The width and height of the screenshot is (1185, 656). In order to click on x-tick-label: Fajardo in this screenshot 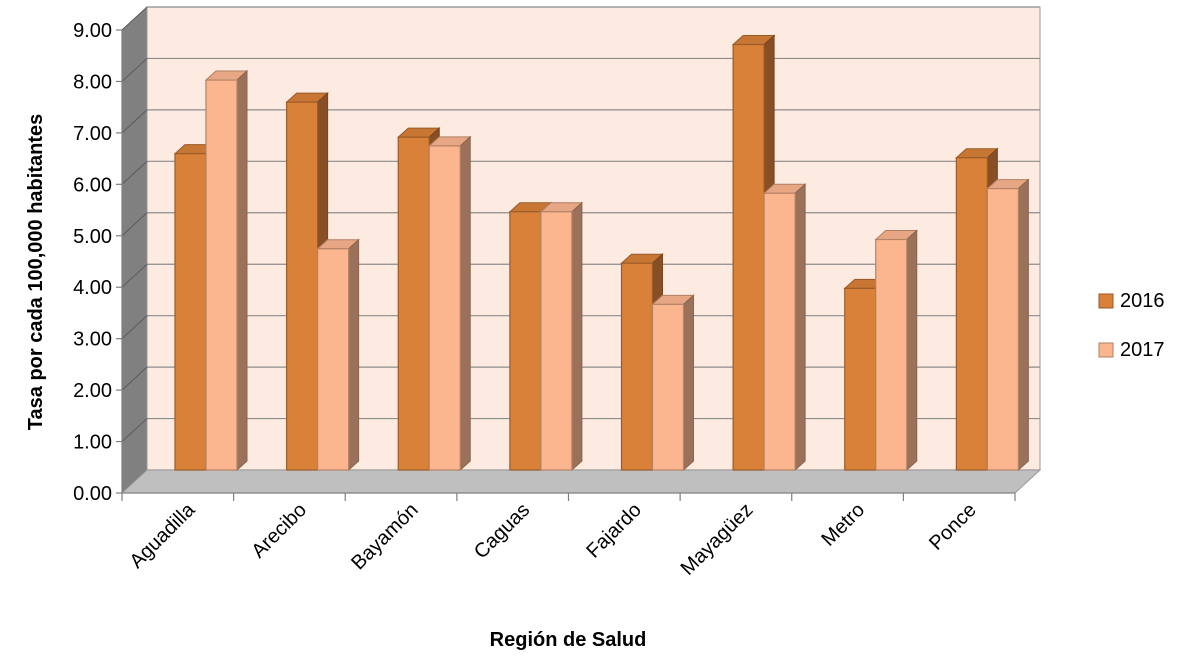, I will do `click(614, 531)`.